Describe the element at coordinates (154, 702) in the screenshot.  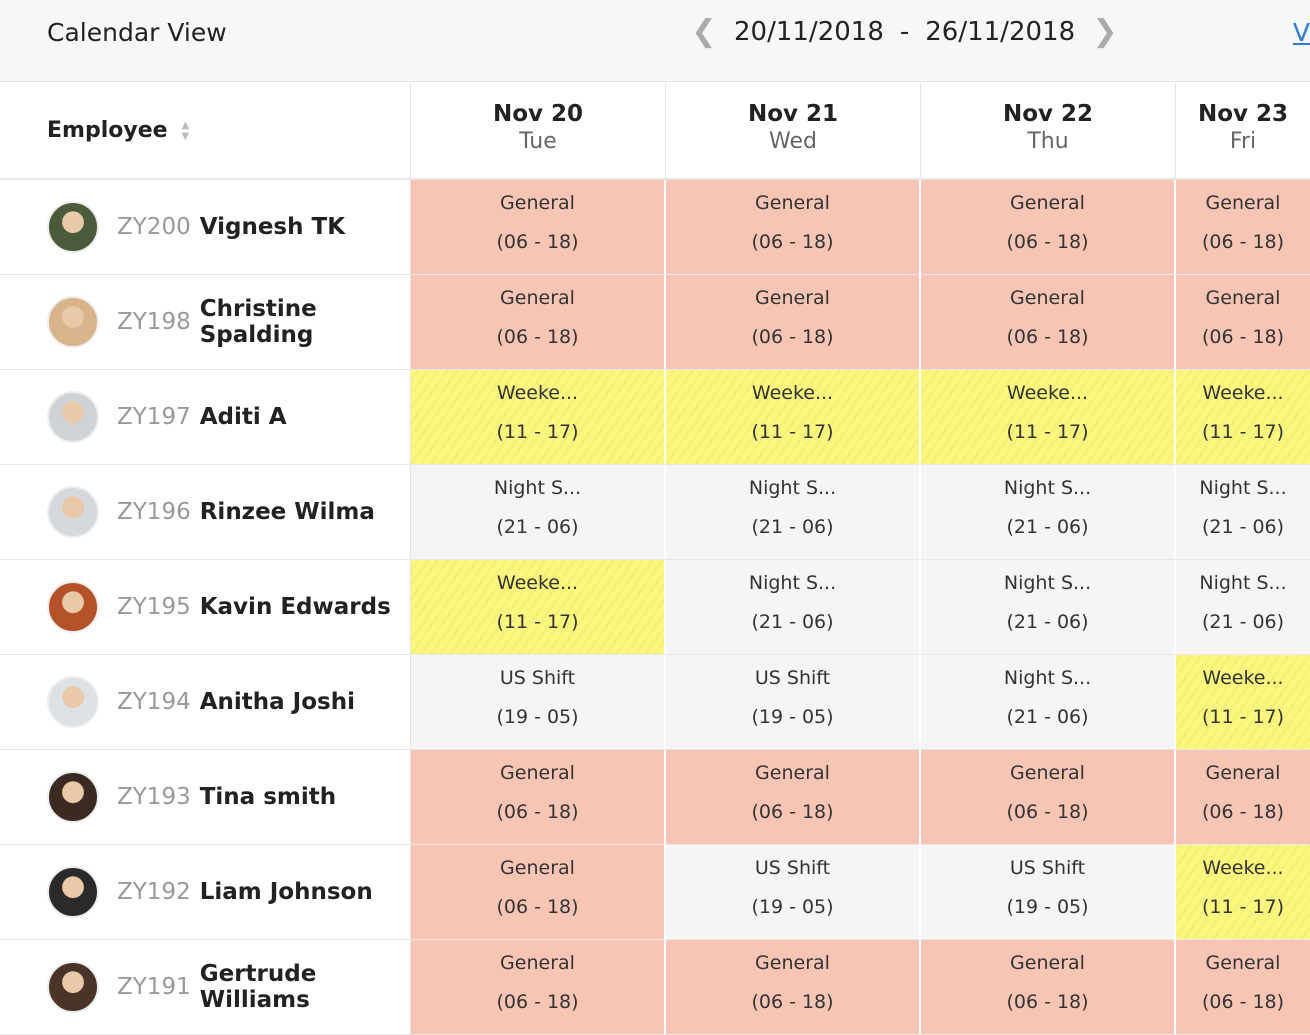
I see `employee-code: ZY194` at that location.